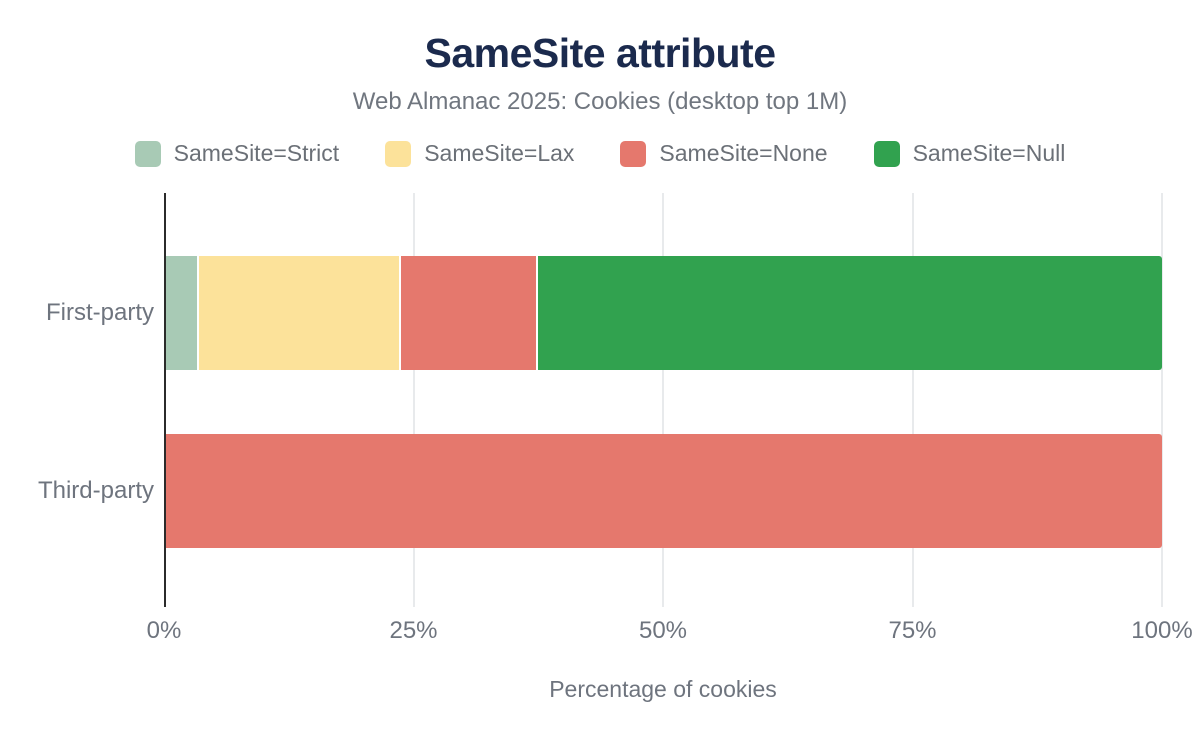 Image resolution: width=1200 pixels, height=742 pixels. I want to click on chart-title: SameSite attribute, so click(600, 53).